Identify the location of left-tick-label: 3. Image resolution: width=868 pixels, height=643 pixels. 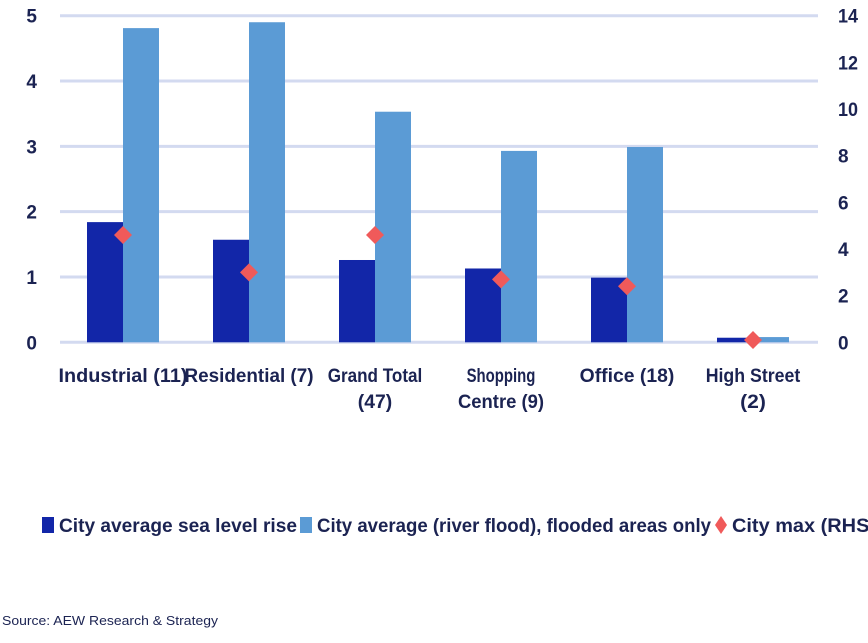
(31, 147).